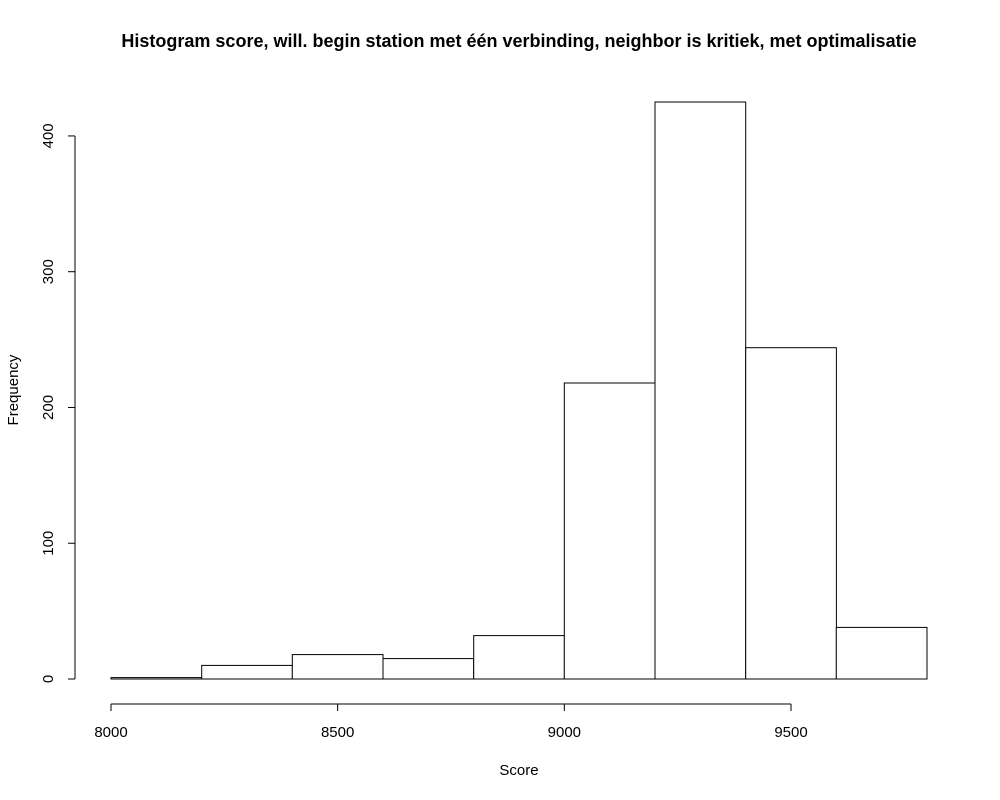 Image resolution: width=1000 pixels, height=800 pixels. Describe the element at coordinates (451, 722) in the screenshot. I see `x-axis: 8000 8500 9000 9500` at that location.